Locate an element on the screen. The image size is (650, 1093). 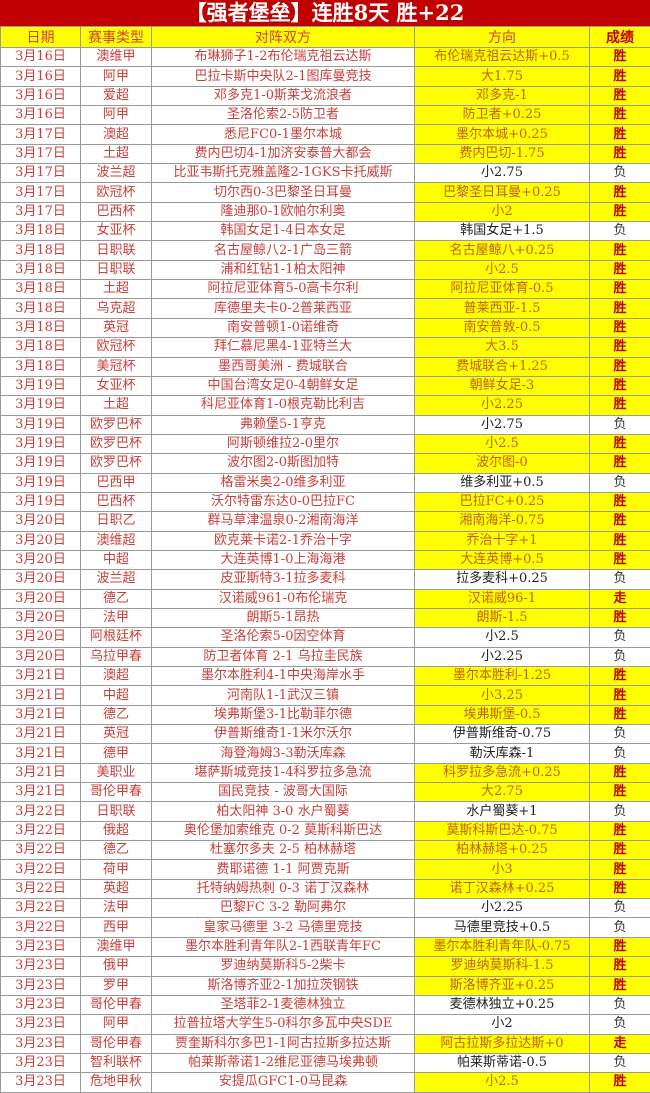
match-cell: 南安普顿1-0诺维奇 is located at coordinates (283, 327).